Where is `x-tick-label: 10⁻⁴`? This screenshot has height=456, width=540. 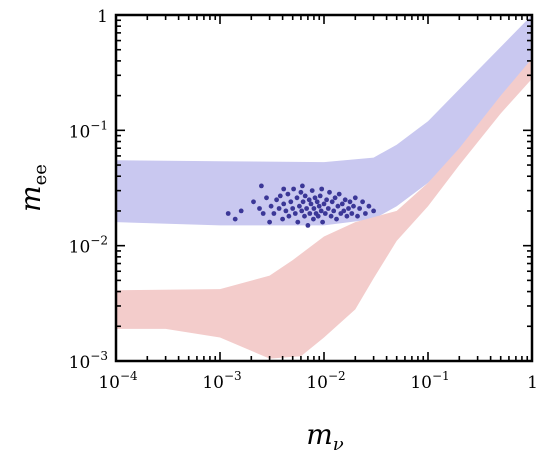
x-tick-label: 10⁻⁴ is located at coordinates (118, 381).